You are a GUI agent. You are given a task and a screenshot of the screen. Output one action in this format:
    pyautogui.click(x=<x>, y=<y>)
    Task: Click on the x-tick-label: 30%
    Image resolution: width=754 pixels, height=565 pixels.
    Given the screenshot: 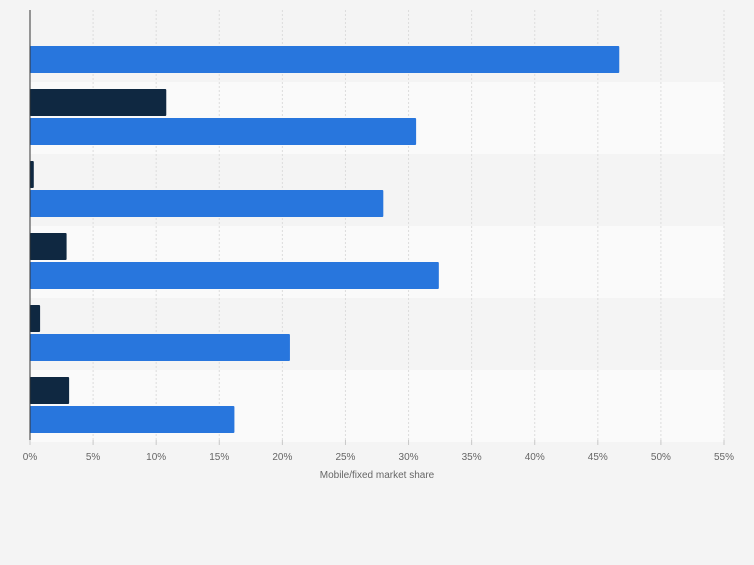 What is the action you would take?
    pyautogui.click(x=409, y=457)
    